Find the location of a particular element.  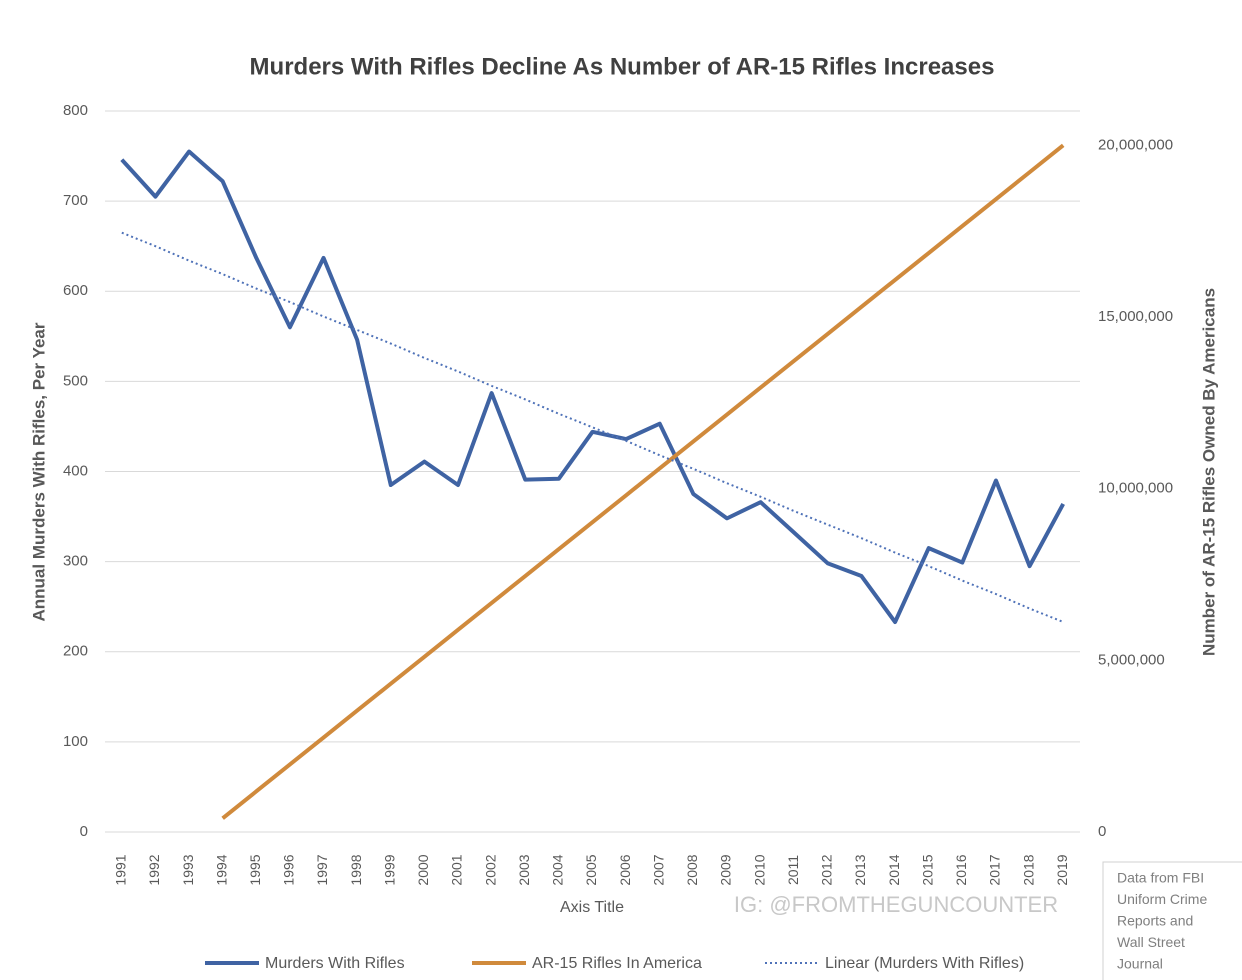

x-tick-label: 1997 is located at coordinates (322, 869).